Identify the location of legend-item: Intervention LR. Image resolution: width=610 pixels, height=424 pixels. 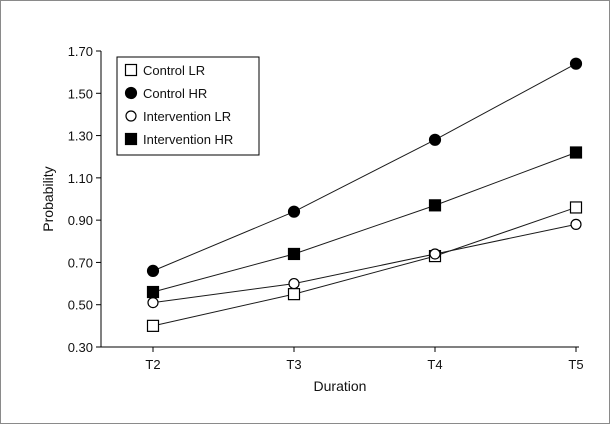
(178, 116).